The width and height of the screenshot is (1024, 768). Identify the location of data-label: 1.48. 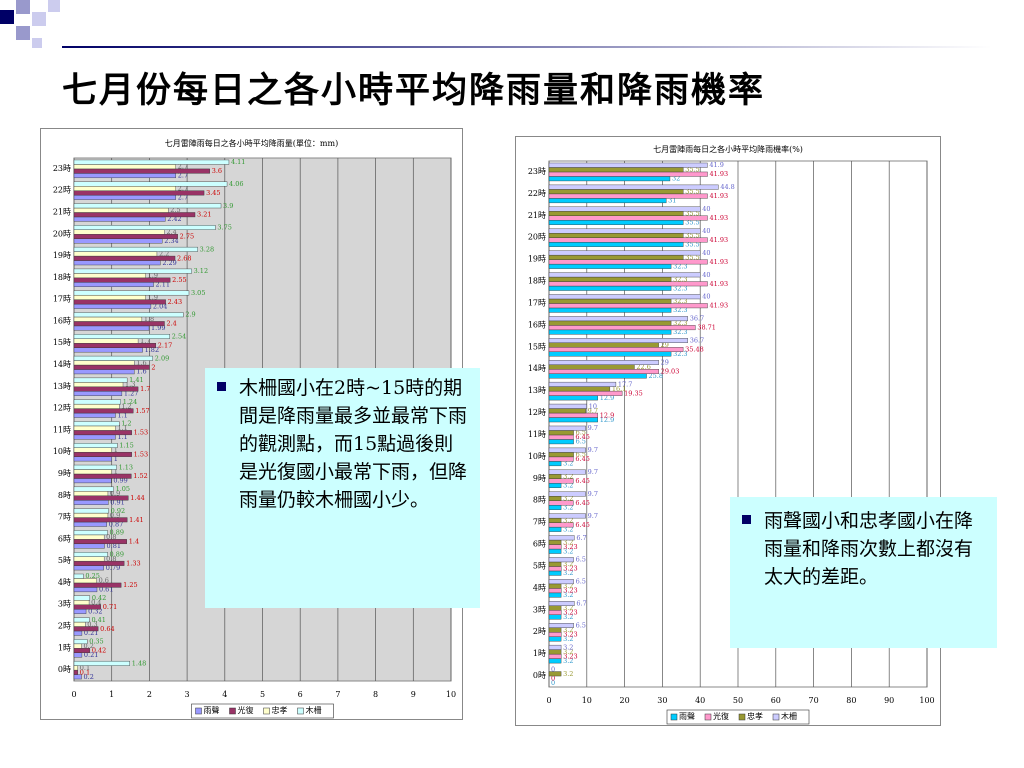
(139, 663).